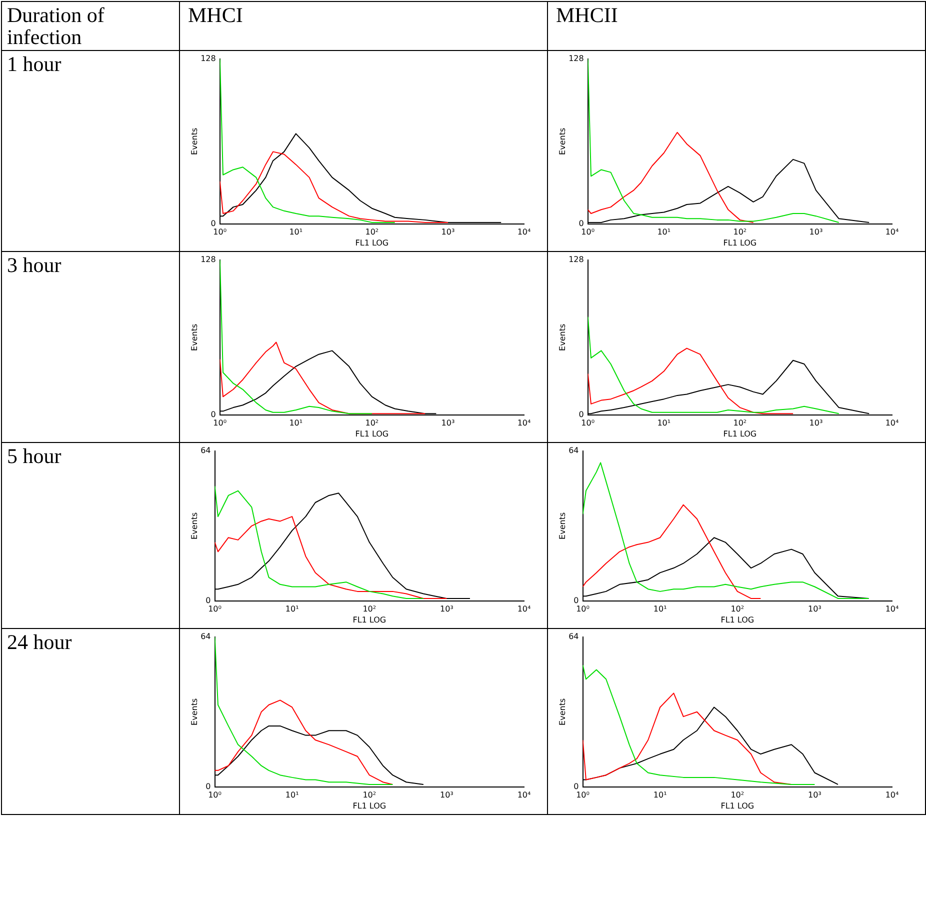  What do you see at coordinates (91, 27) in the screenshot?
I see `text: Duration of infection` at bounding box center [91, 27].